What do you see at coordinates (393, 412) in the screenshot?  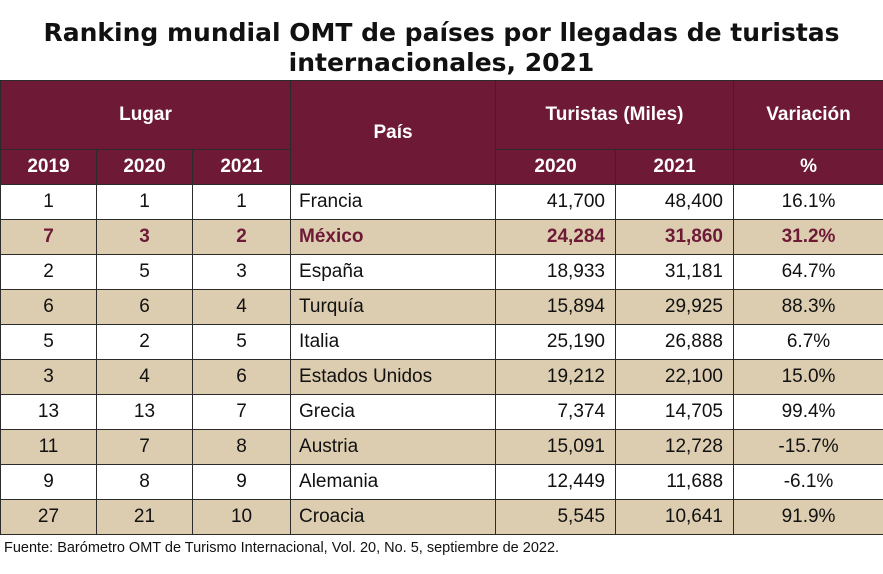 I see `cell-country: Grecia` at bounding box center [393, 412].